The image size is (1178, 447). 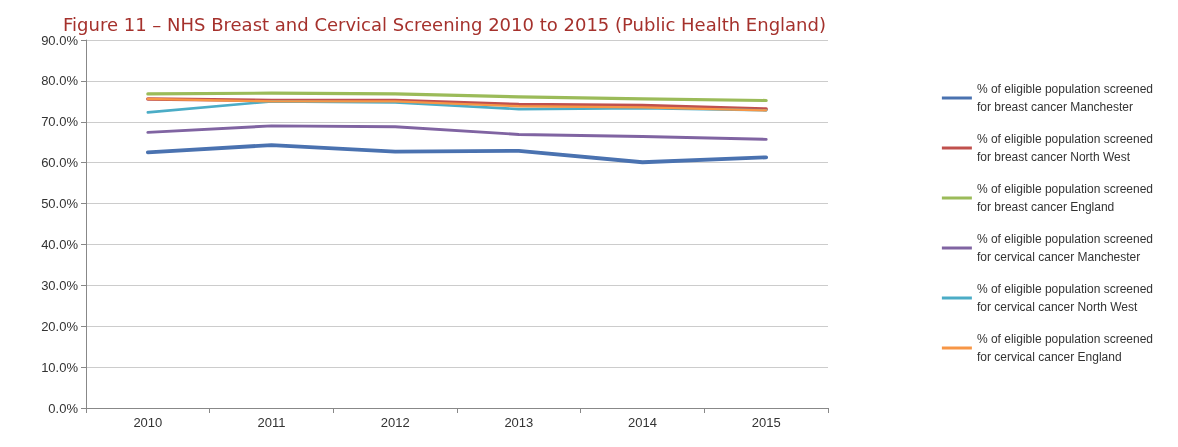 I want to click on y-tick-label: 50.0%, so click(x=60, y=204).